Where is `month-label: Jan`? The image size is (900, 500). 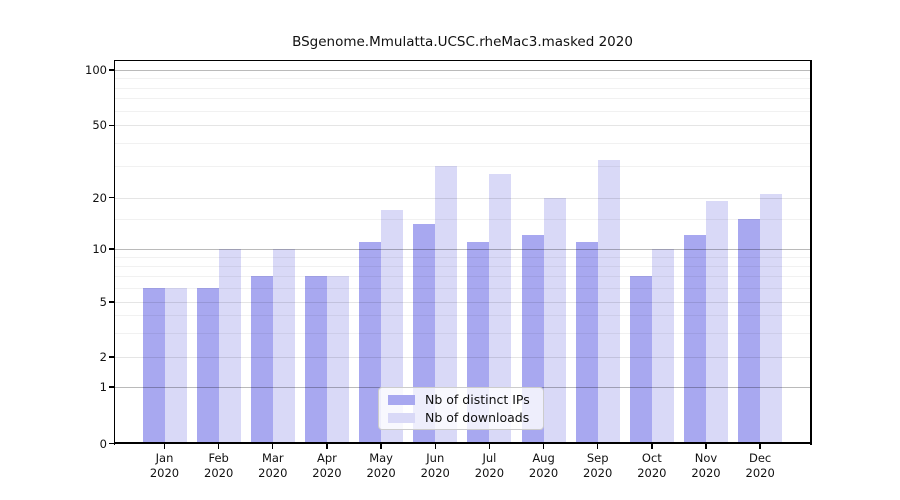 month-label: Jan is located at coordinates (164, 458).